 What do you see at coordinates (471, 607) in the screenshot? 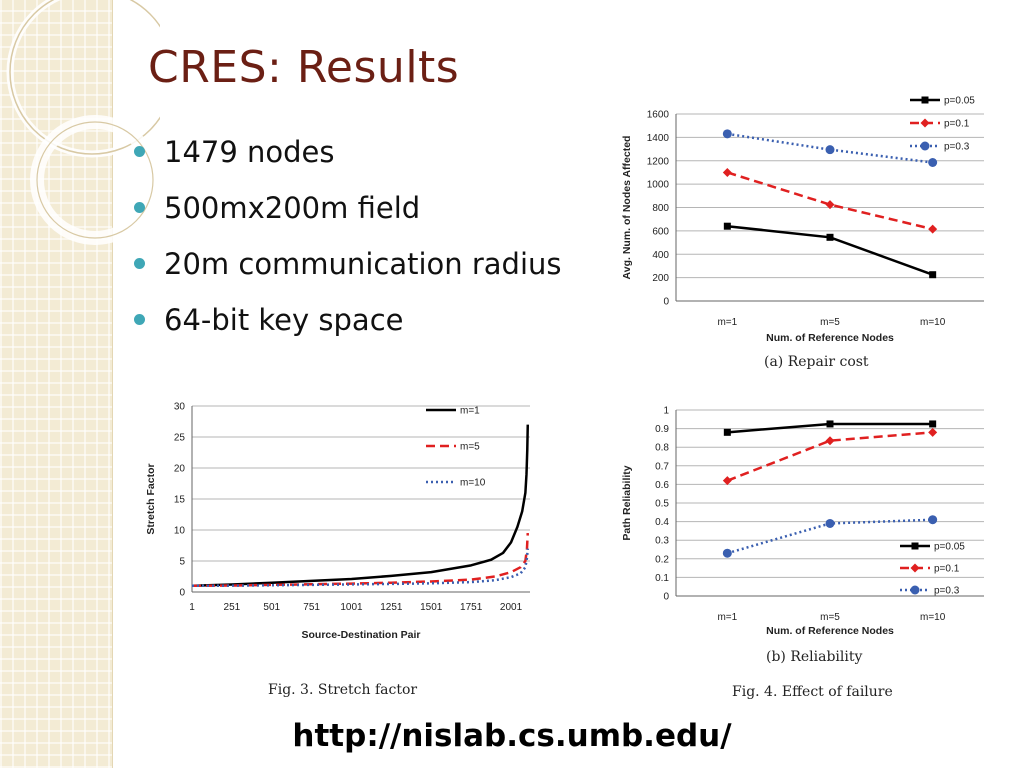
I see `x-tick-label: 1751` at bounding box center [471, 607].